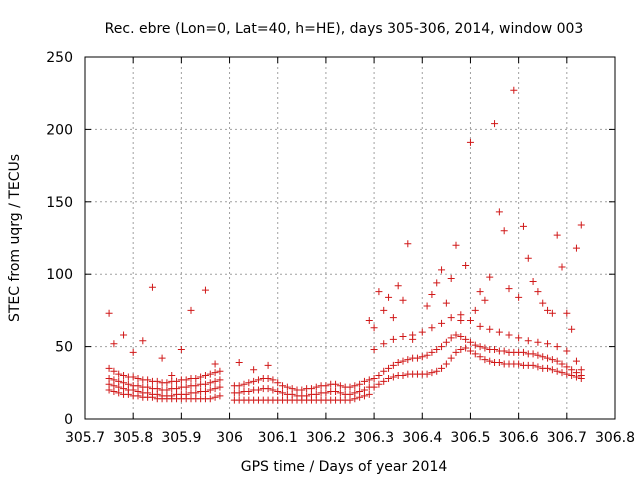 The image size is (640, 480). What do you see at coordinates (422, 438) in the screenshot?
I see `x-tick-label: 306.4` at bounding box center [422, 438].